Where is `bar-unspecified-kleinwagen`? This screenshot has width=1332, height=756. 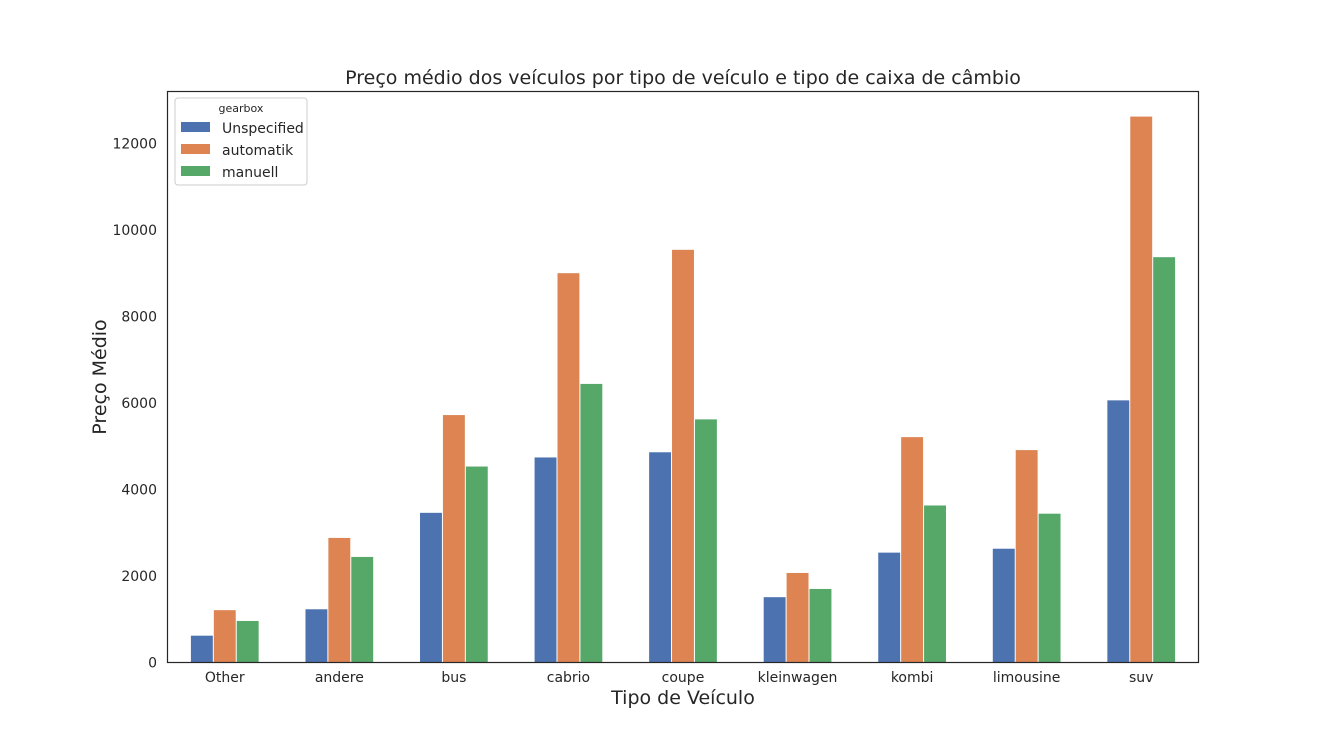
bar-unspecified-kleinwagen is located at coordinates (774, 630).